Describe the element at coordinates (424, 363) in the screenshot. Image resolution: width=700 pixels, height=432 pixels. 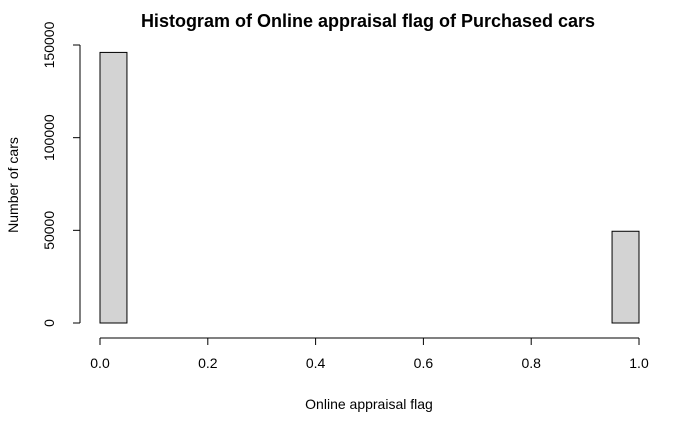
I see `x-tick-label: 0.6` at that location.